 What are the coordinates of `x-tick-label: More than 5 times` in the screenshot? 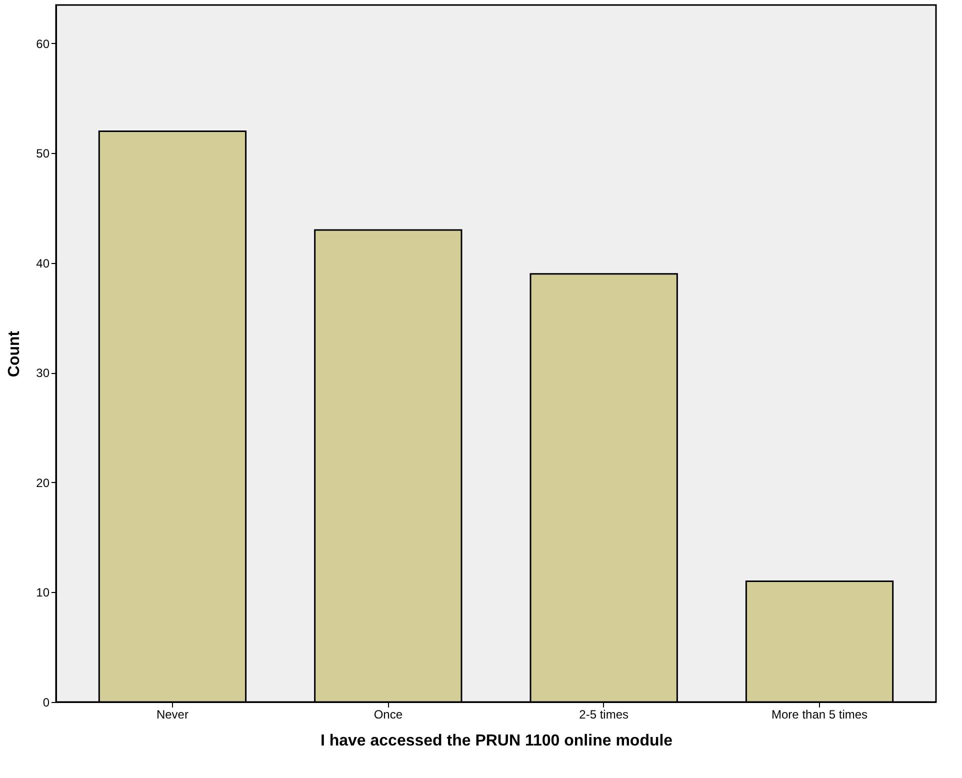 It's located at (820, 715).